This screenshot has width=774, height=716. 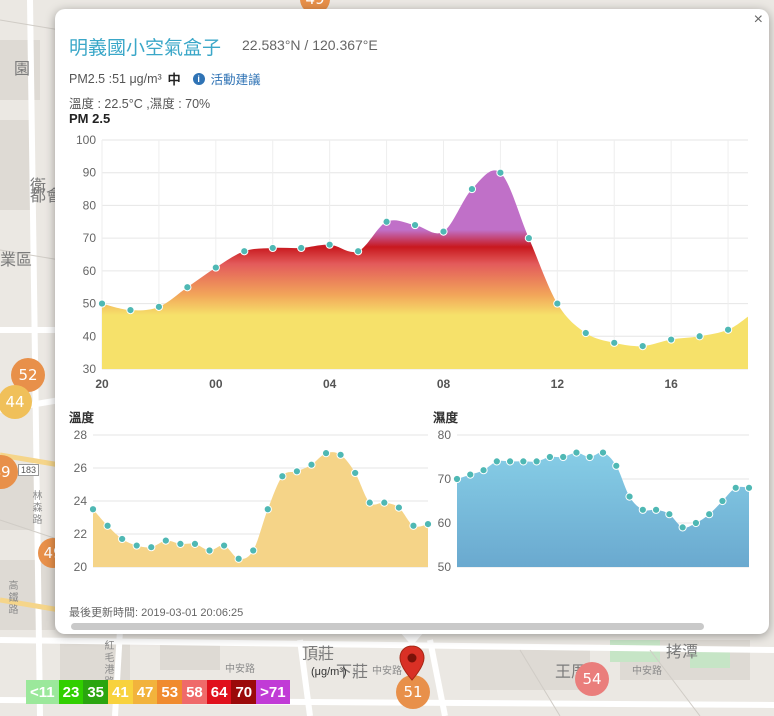 What do you see at coordinates (310, 45) in the screenshot?
I see `station-coords: 22.583°N / 120.367°E` at bounding box center [310, 45].